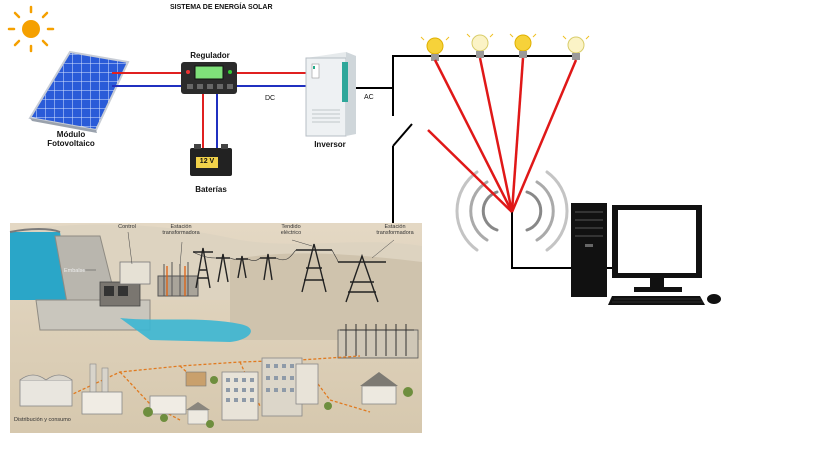 This screenshot has height=474, width=819. What do you see at coordinates (270, 98) in the screenshot?
I see `dc-label: DC` at bounding box center [270, 98].